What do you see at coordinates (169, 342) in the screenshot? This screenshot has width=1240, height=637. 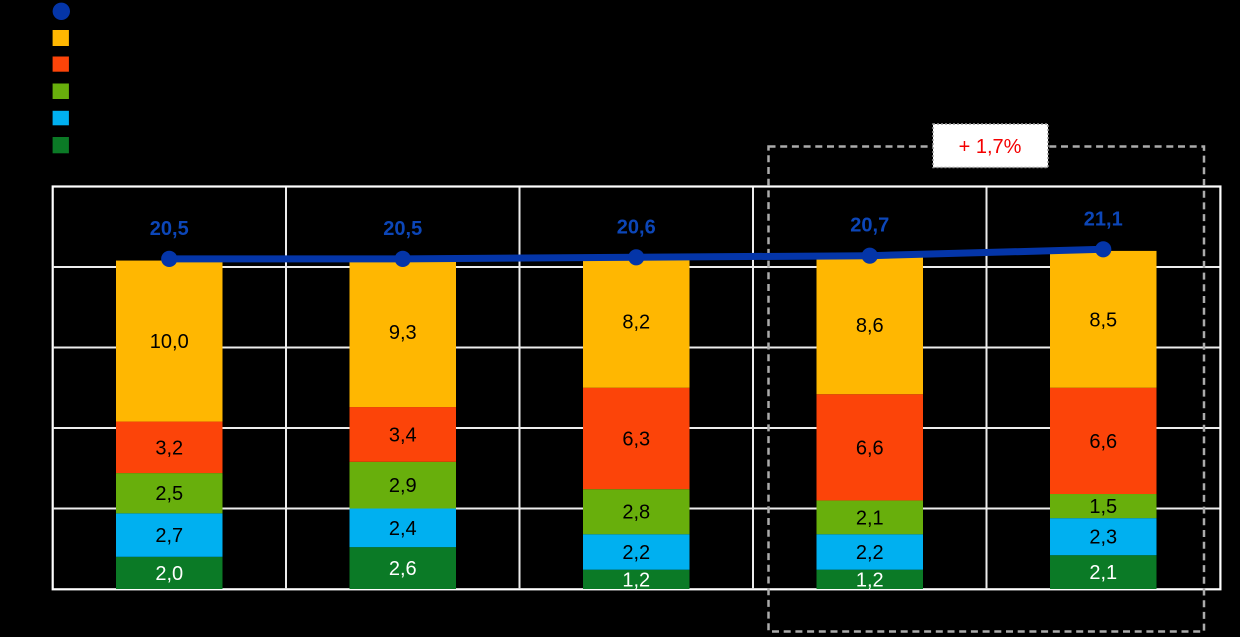 I see `svg-text: 10,0` at bounding box center [169, 342].